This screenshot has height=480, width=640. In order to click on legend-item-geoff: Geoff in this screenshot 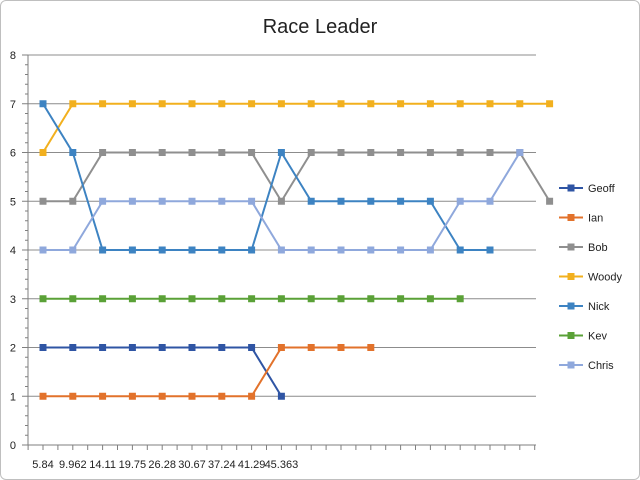, I will do `click(587, 189)`.